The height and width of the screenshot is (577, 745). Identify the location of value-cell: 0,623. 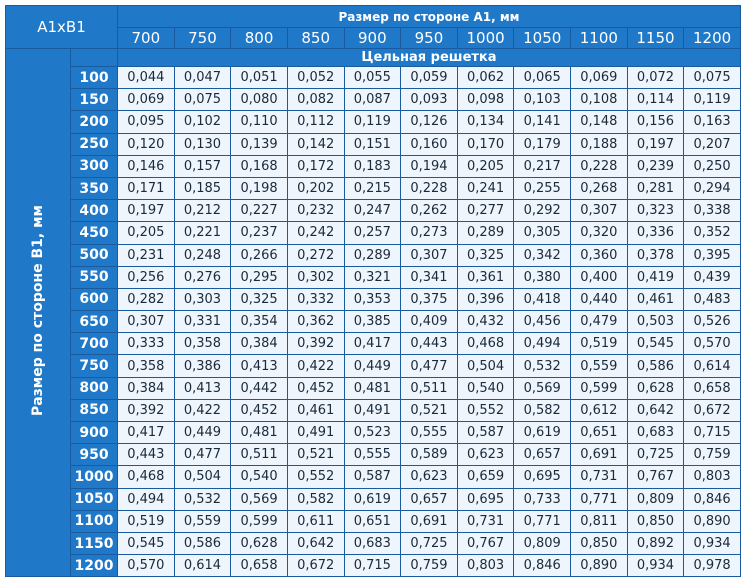
(429, 477).